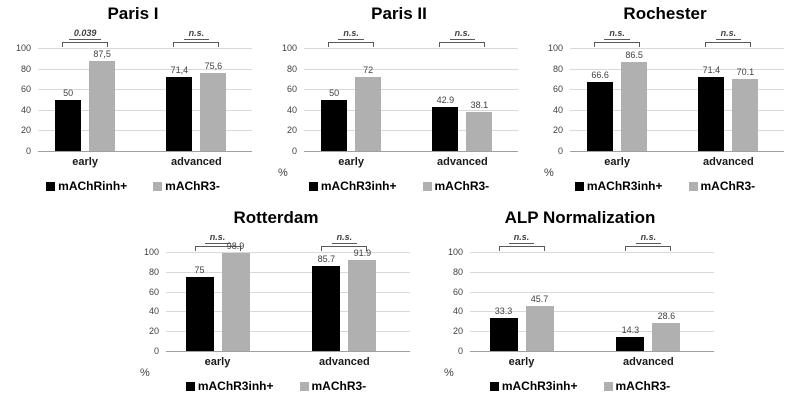 Image resolution: width=798 pixels, height=404 pixels. I want to click on bar-value-label: 98.9, so click(235, 246).